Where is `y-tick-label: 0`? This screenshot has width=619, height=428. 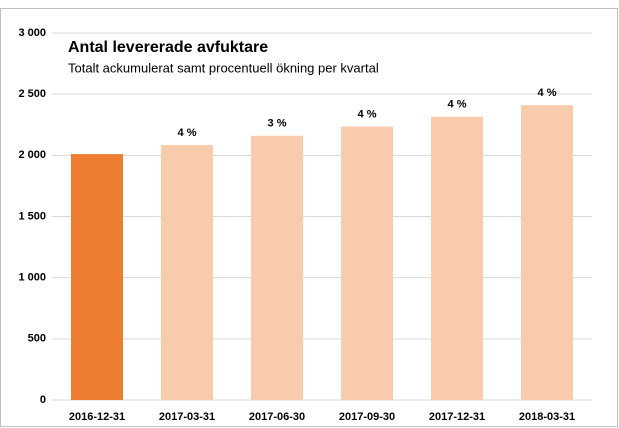 y-tick-label: 0 is located at coordinates (43, 400).